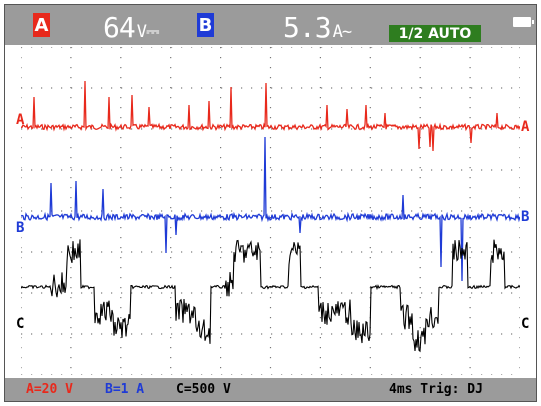 The height and width of the screenshot is (406, 541). What do you see at coordinates (148, 32) in the screenshot?
I see `channel-a-unit: V⎓` at bounding box center [148, 32].